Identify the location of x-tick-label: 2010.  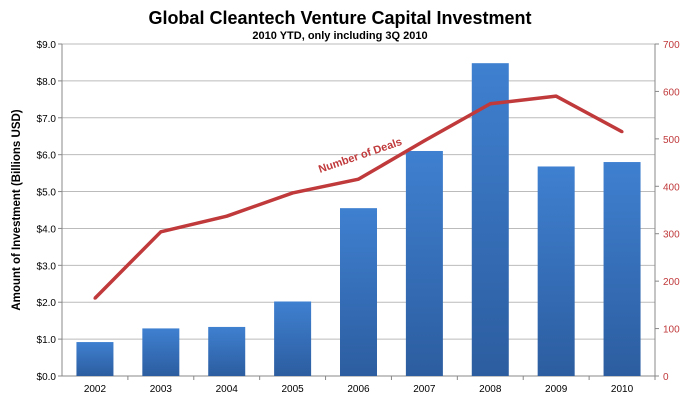
(622, 389).